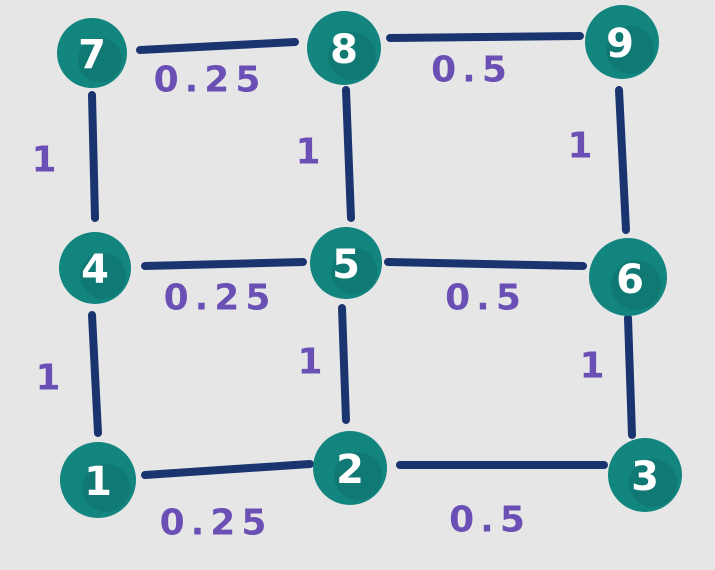 Image resolution: width=715 pixels, height=570 pixels. I want to click on node-7-label: 7, so click(92, 55).